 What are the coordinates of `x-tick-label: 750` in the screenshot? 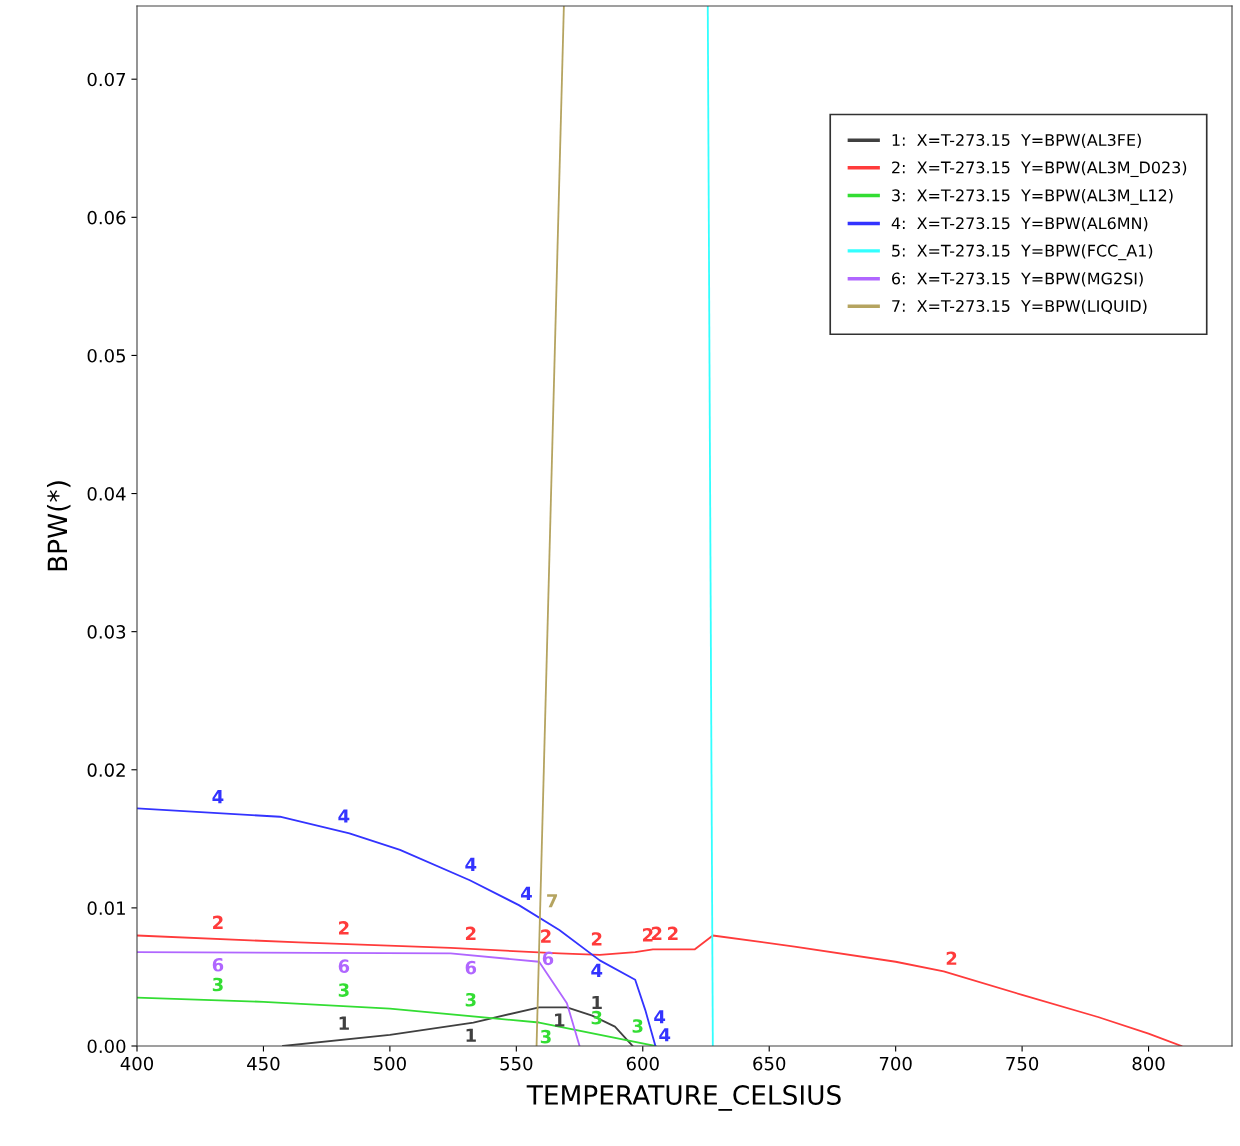 It's located at (1022, 1063).